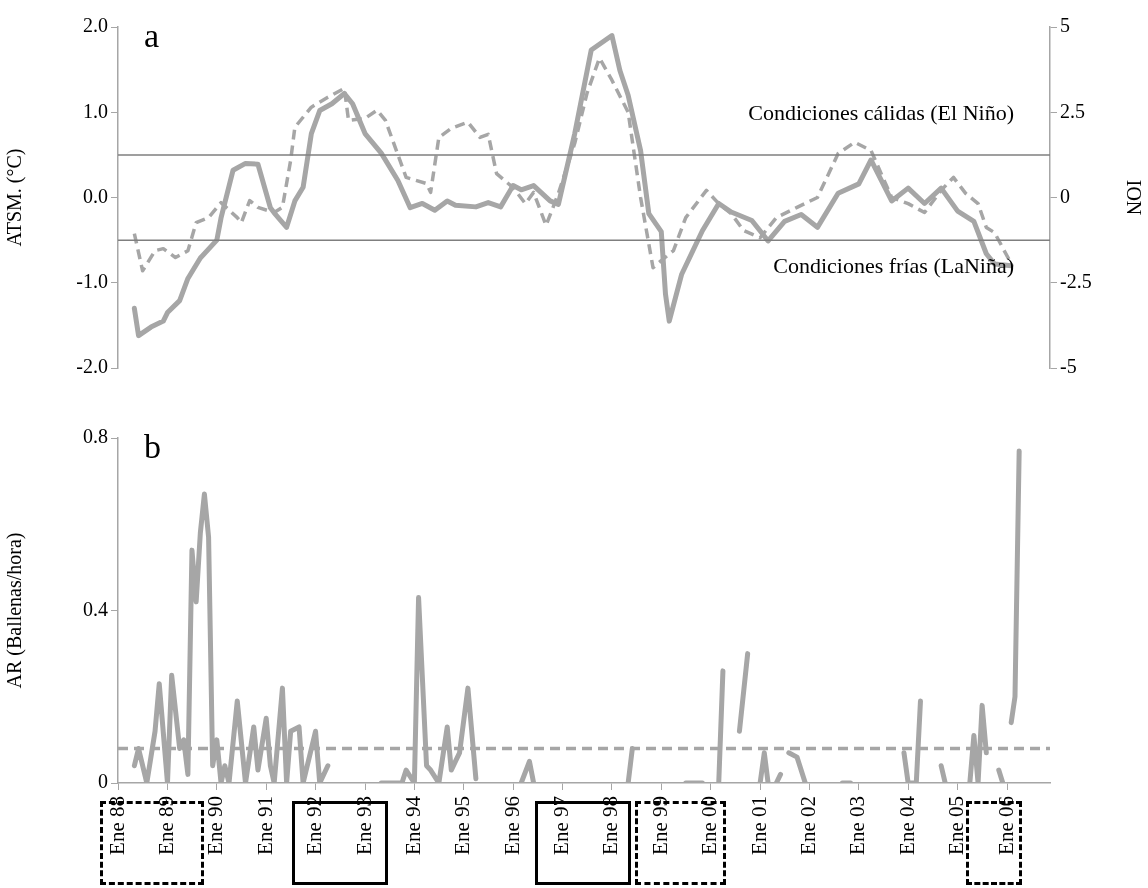 The width and height of the screenshot is (1148, 888). What do you see at coordinates (152, 35) in the screenshot?
I see `annotation: a` at bounding box center [152, 35].